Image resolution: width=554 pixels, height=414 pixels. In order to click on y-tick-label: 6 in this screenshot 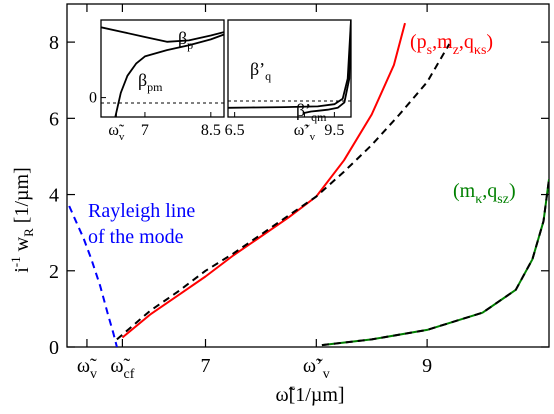, I will do `click(54, 119)`.